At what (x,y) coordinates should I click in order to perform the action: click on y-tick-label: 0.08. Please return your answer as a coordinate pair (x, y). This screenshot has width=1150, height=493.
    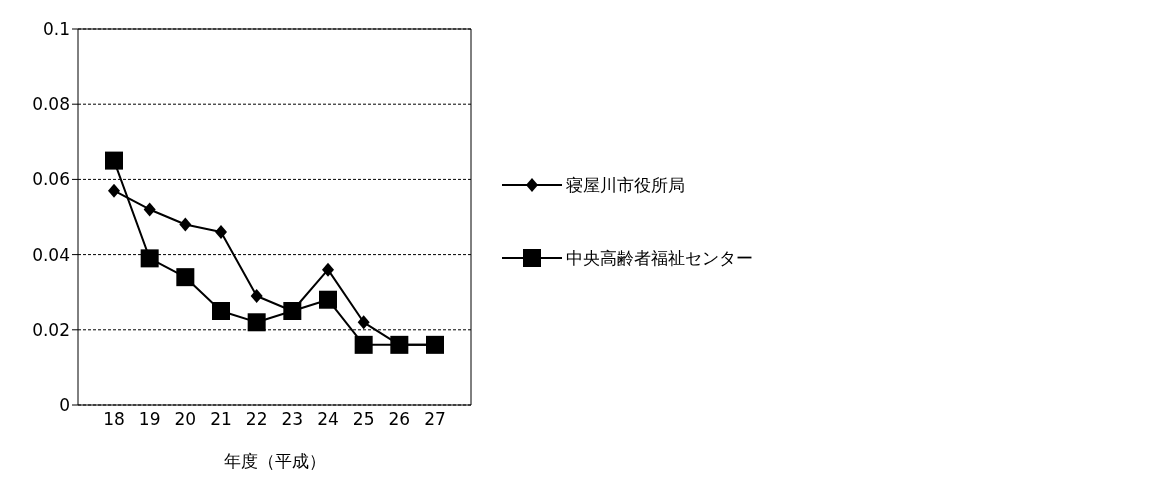
    Looking at the image, I should click on (51, 104).